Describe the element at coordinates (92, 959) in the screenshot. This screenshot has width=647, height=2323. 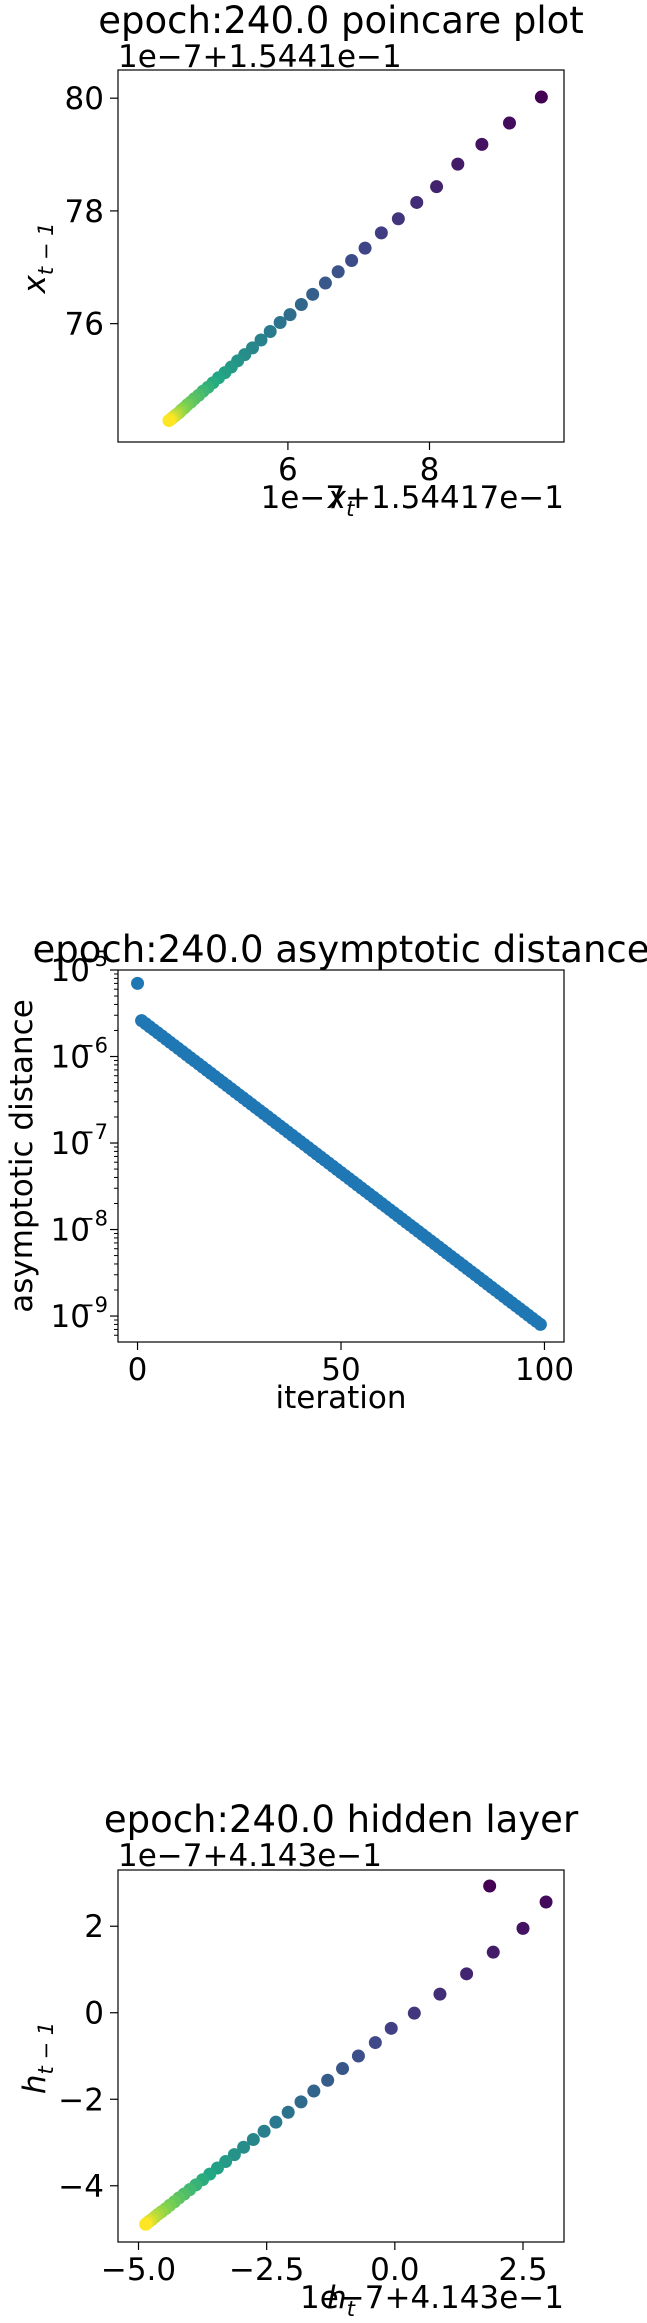
I see `asymptotic-y-tick-exponent: −5` at that location.